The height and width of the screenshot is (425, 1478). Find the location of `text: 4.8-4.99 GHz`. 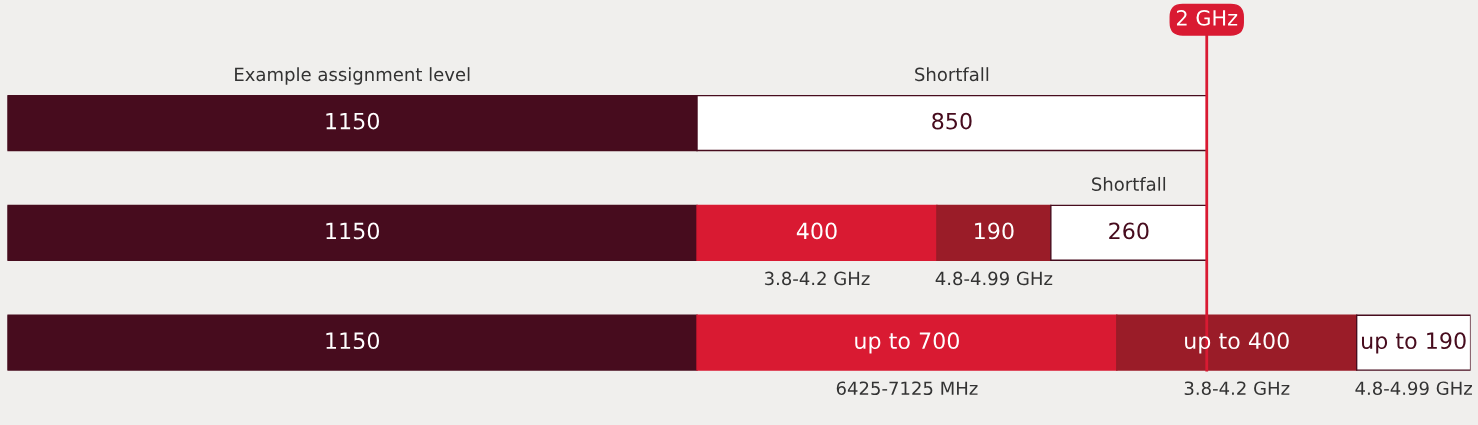

text: 4.8-4.99 GHz is located at coordinates (1413, 388).